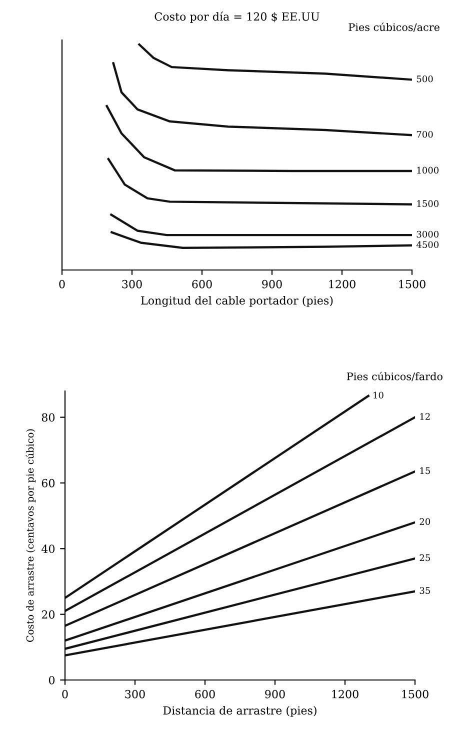 Image resolution: width=453 pixels, height=732 pixels. I want to click on series-label: 500, so click(424, 78).